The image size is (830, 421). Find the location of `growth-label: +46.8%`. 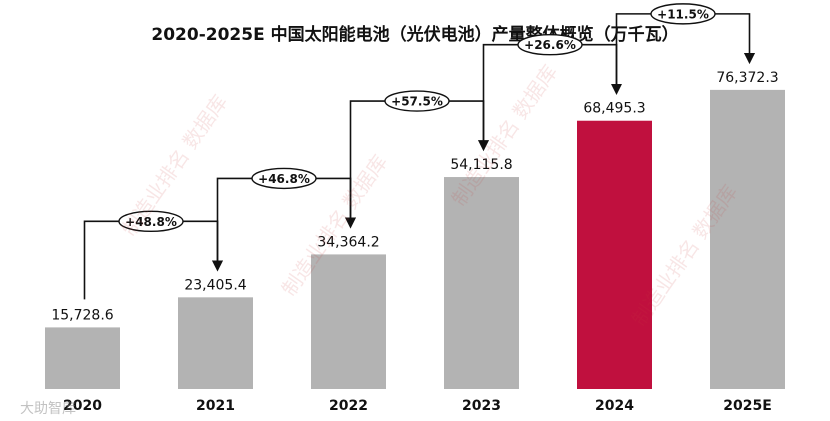

growth-label: +46.8% is located at coordinates (284, 179).